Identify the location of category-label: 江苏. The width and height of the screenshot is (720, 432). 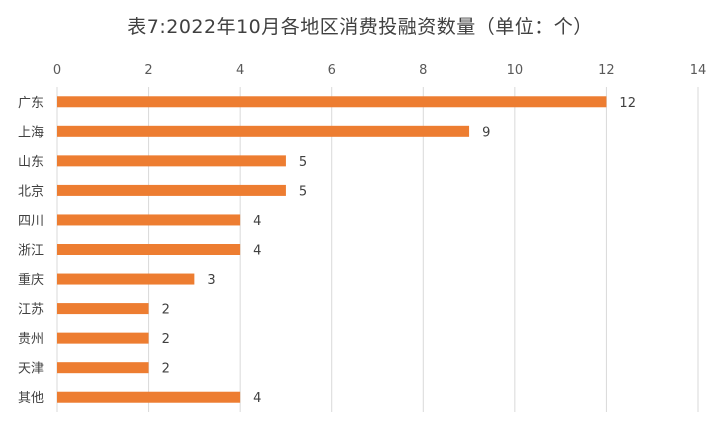
(31, 310).